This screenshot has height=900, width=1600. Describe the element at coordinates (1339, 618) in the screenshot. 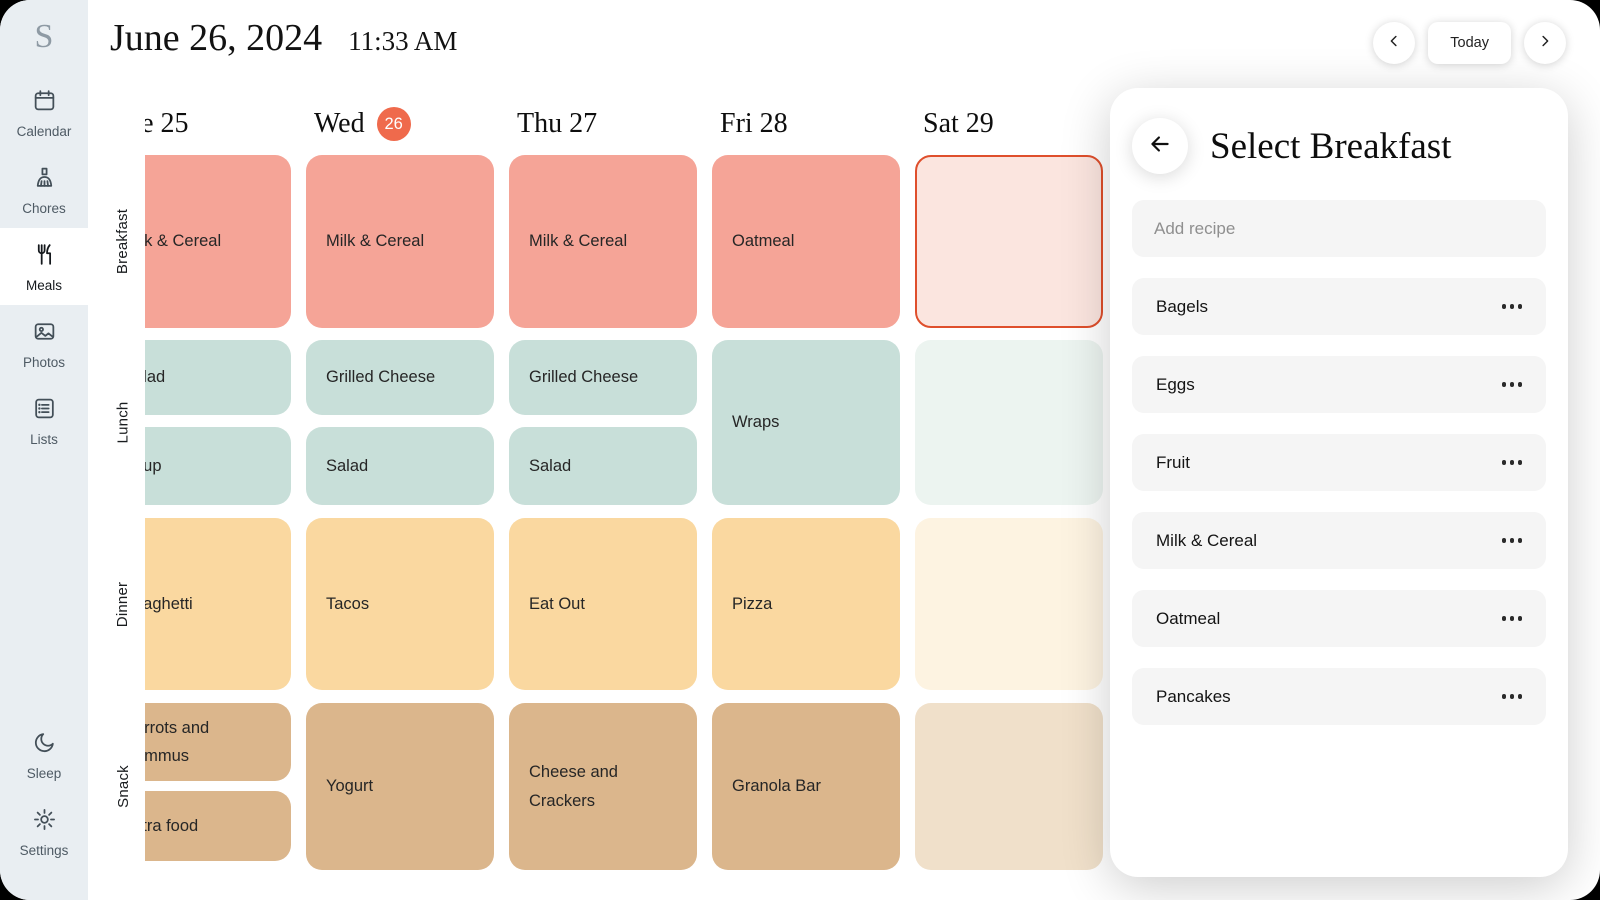

I see `recipe-item-oatmeal: Oatmeal` at that location.